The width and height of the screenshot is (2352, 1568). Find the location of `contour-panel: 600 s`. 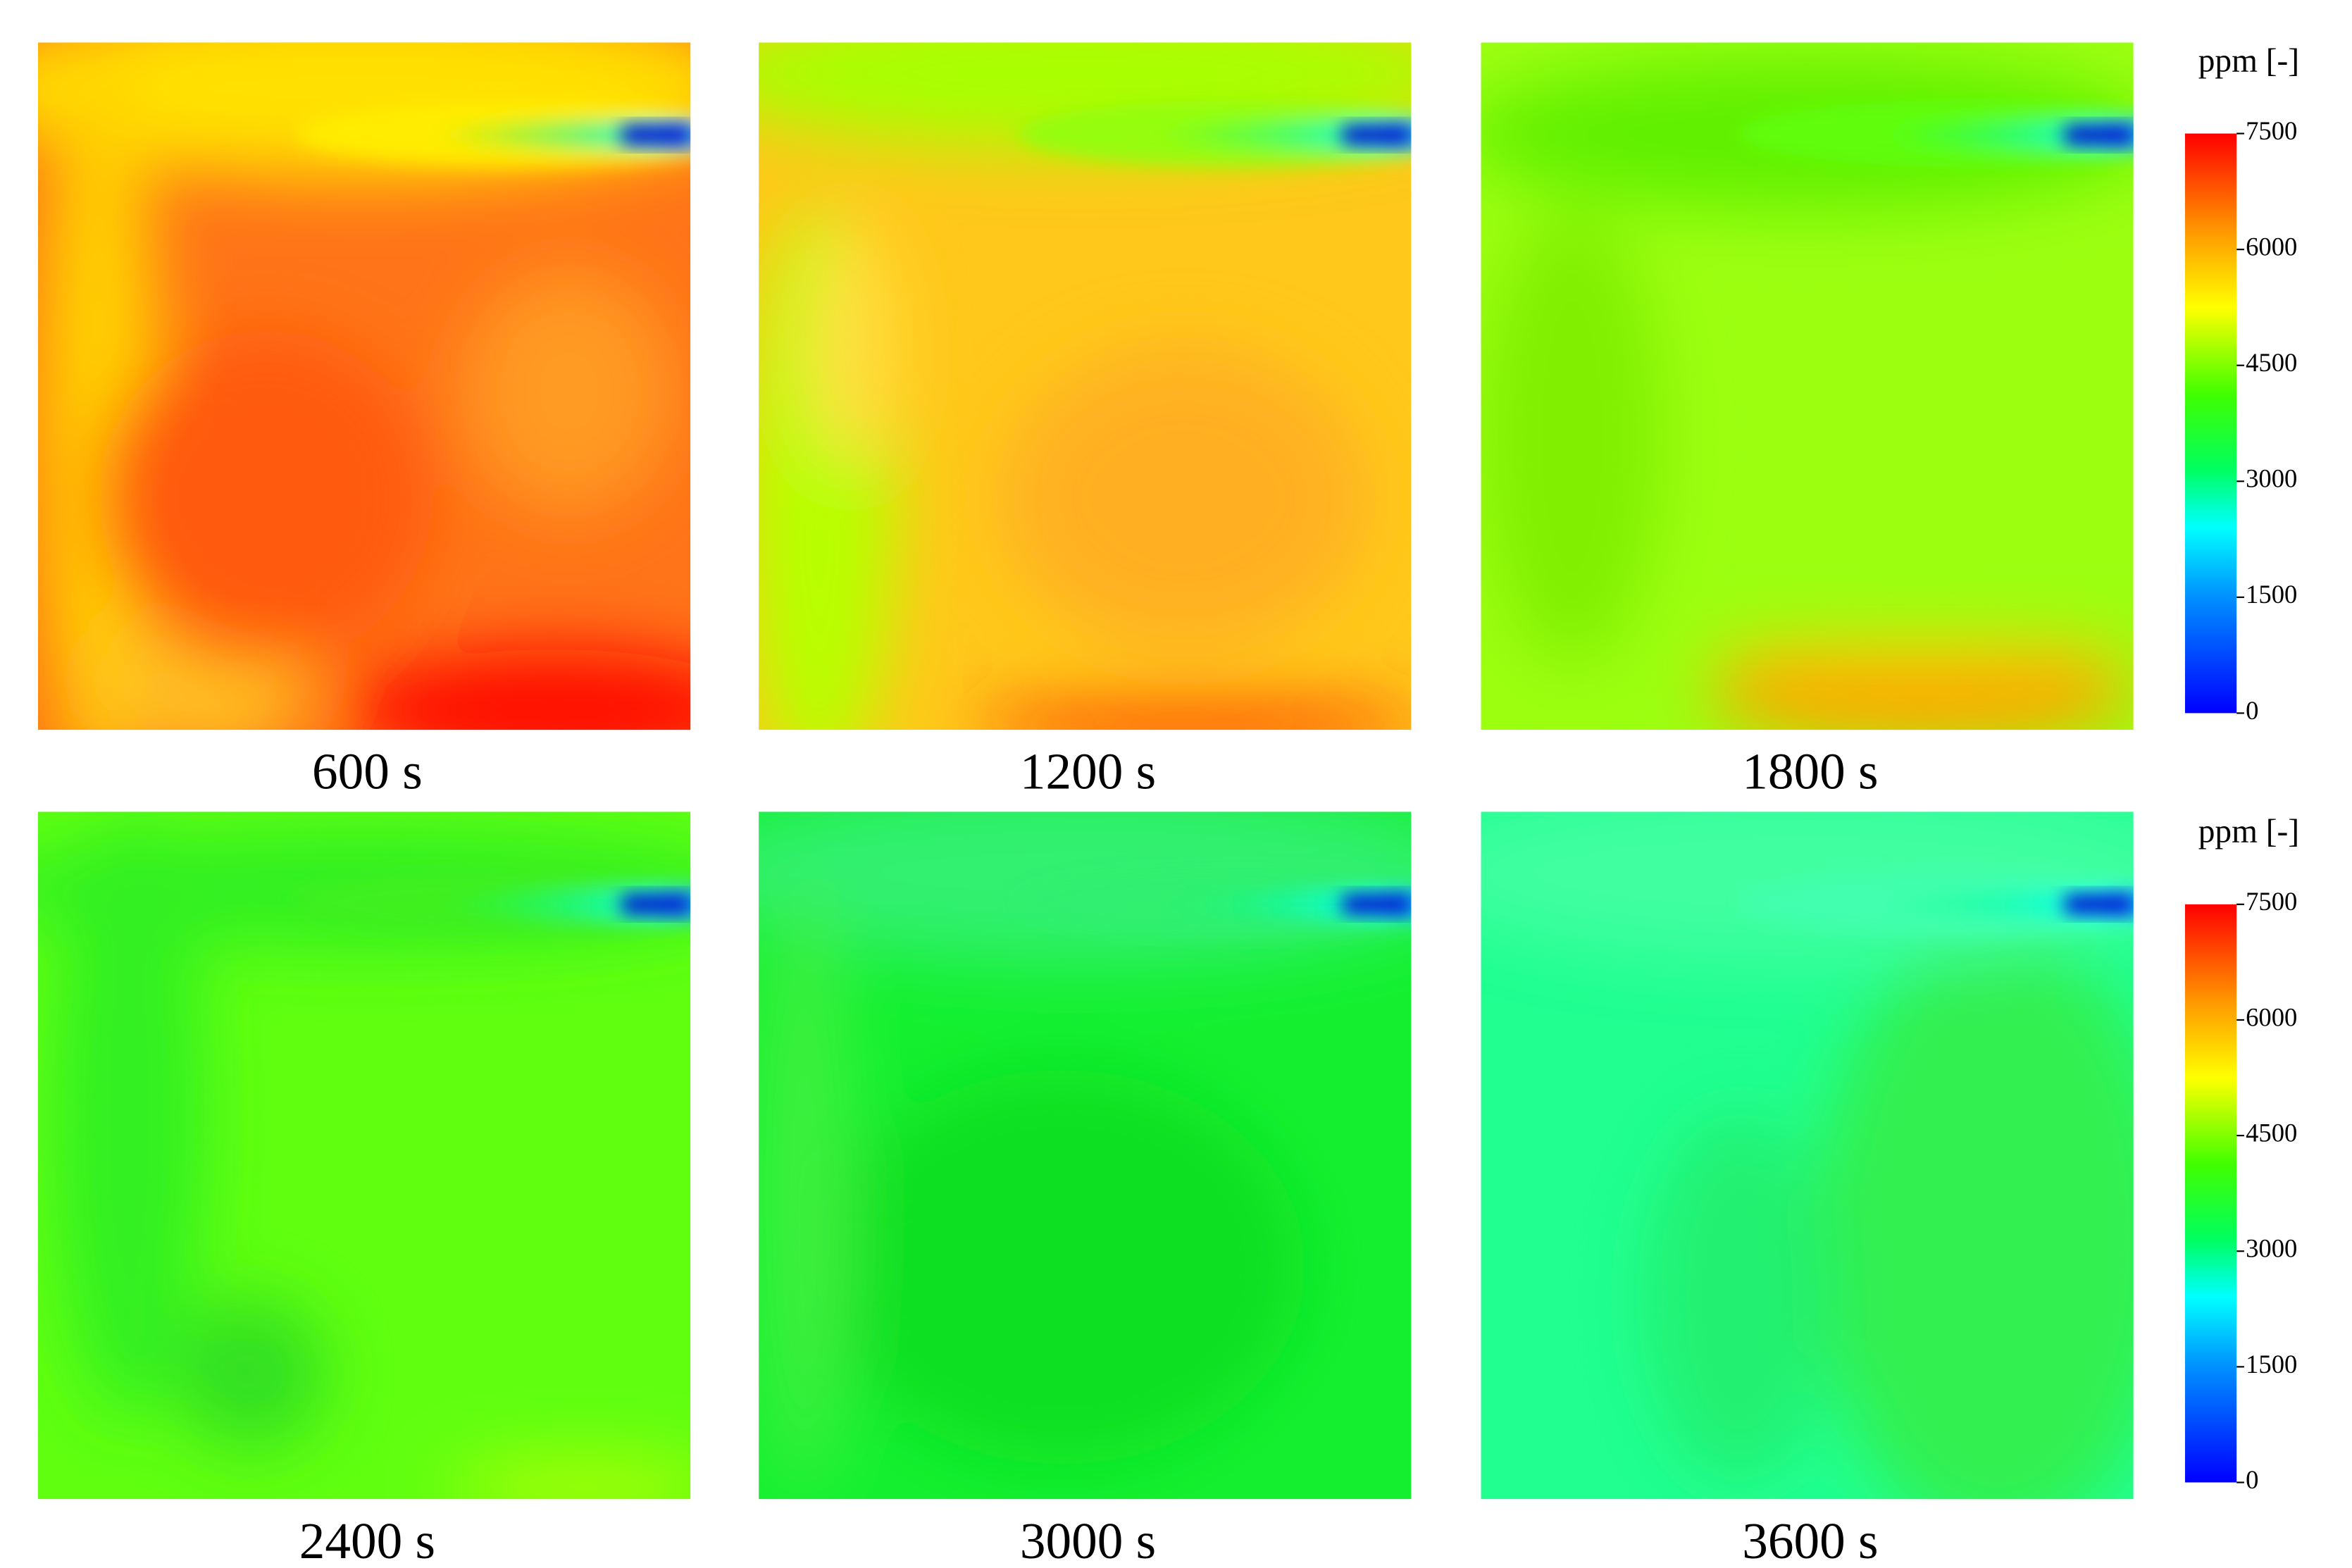

contour-panel: 600 s is located at coordinates (364, 421).